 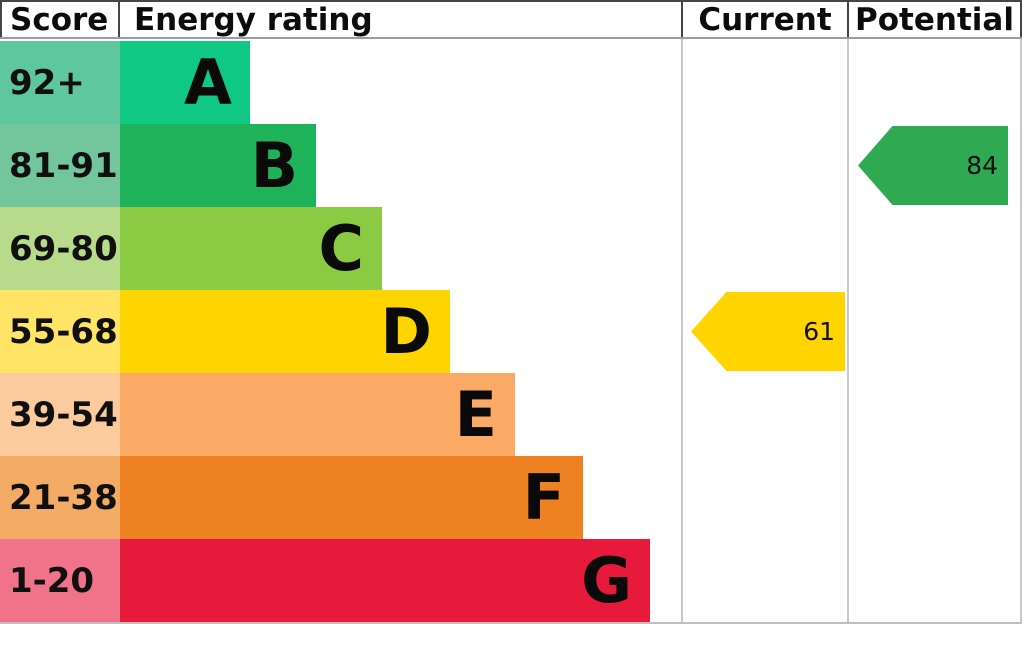 I want to click on band-letter: F, so click(x=543, y=497).